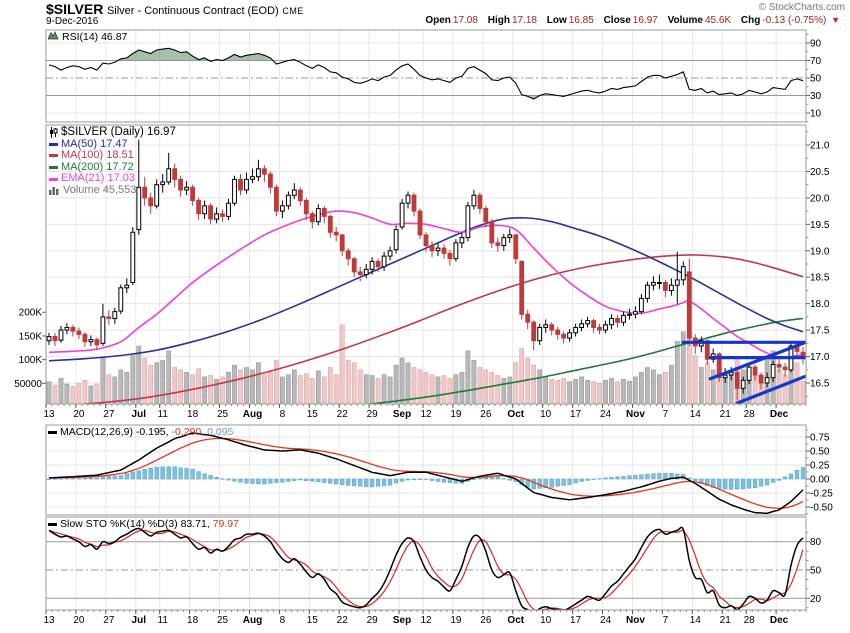 The height and width of the screenshot is (633, 850). I want to click on rsi-panel-label: RSI(14) 46.87, so click(87, 37).